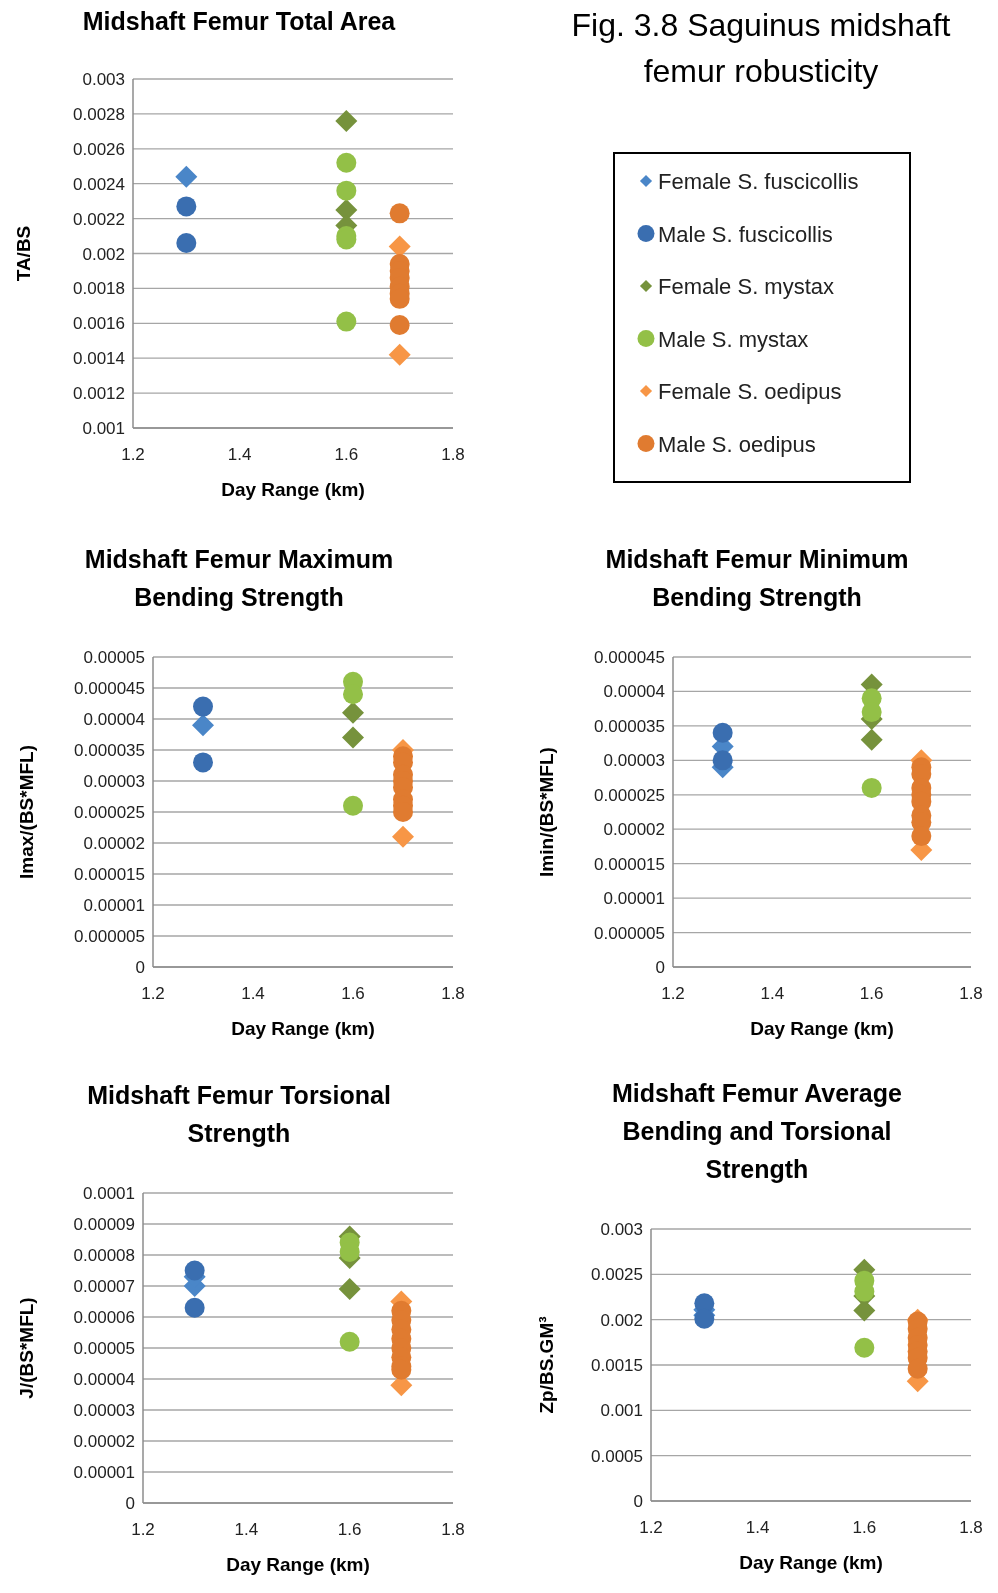 The image size is (998, 1593). I want to click on y-tick-label: 0.0024, so click(99, 184).